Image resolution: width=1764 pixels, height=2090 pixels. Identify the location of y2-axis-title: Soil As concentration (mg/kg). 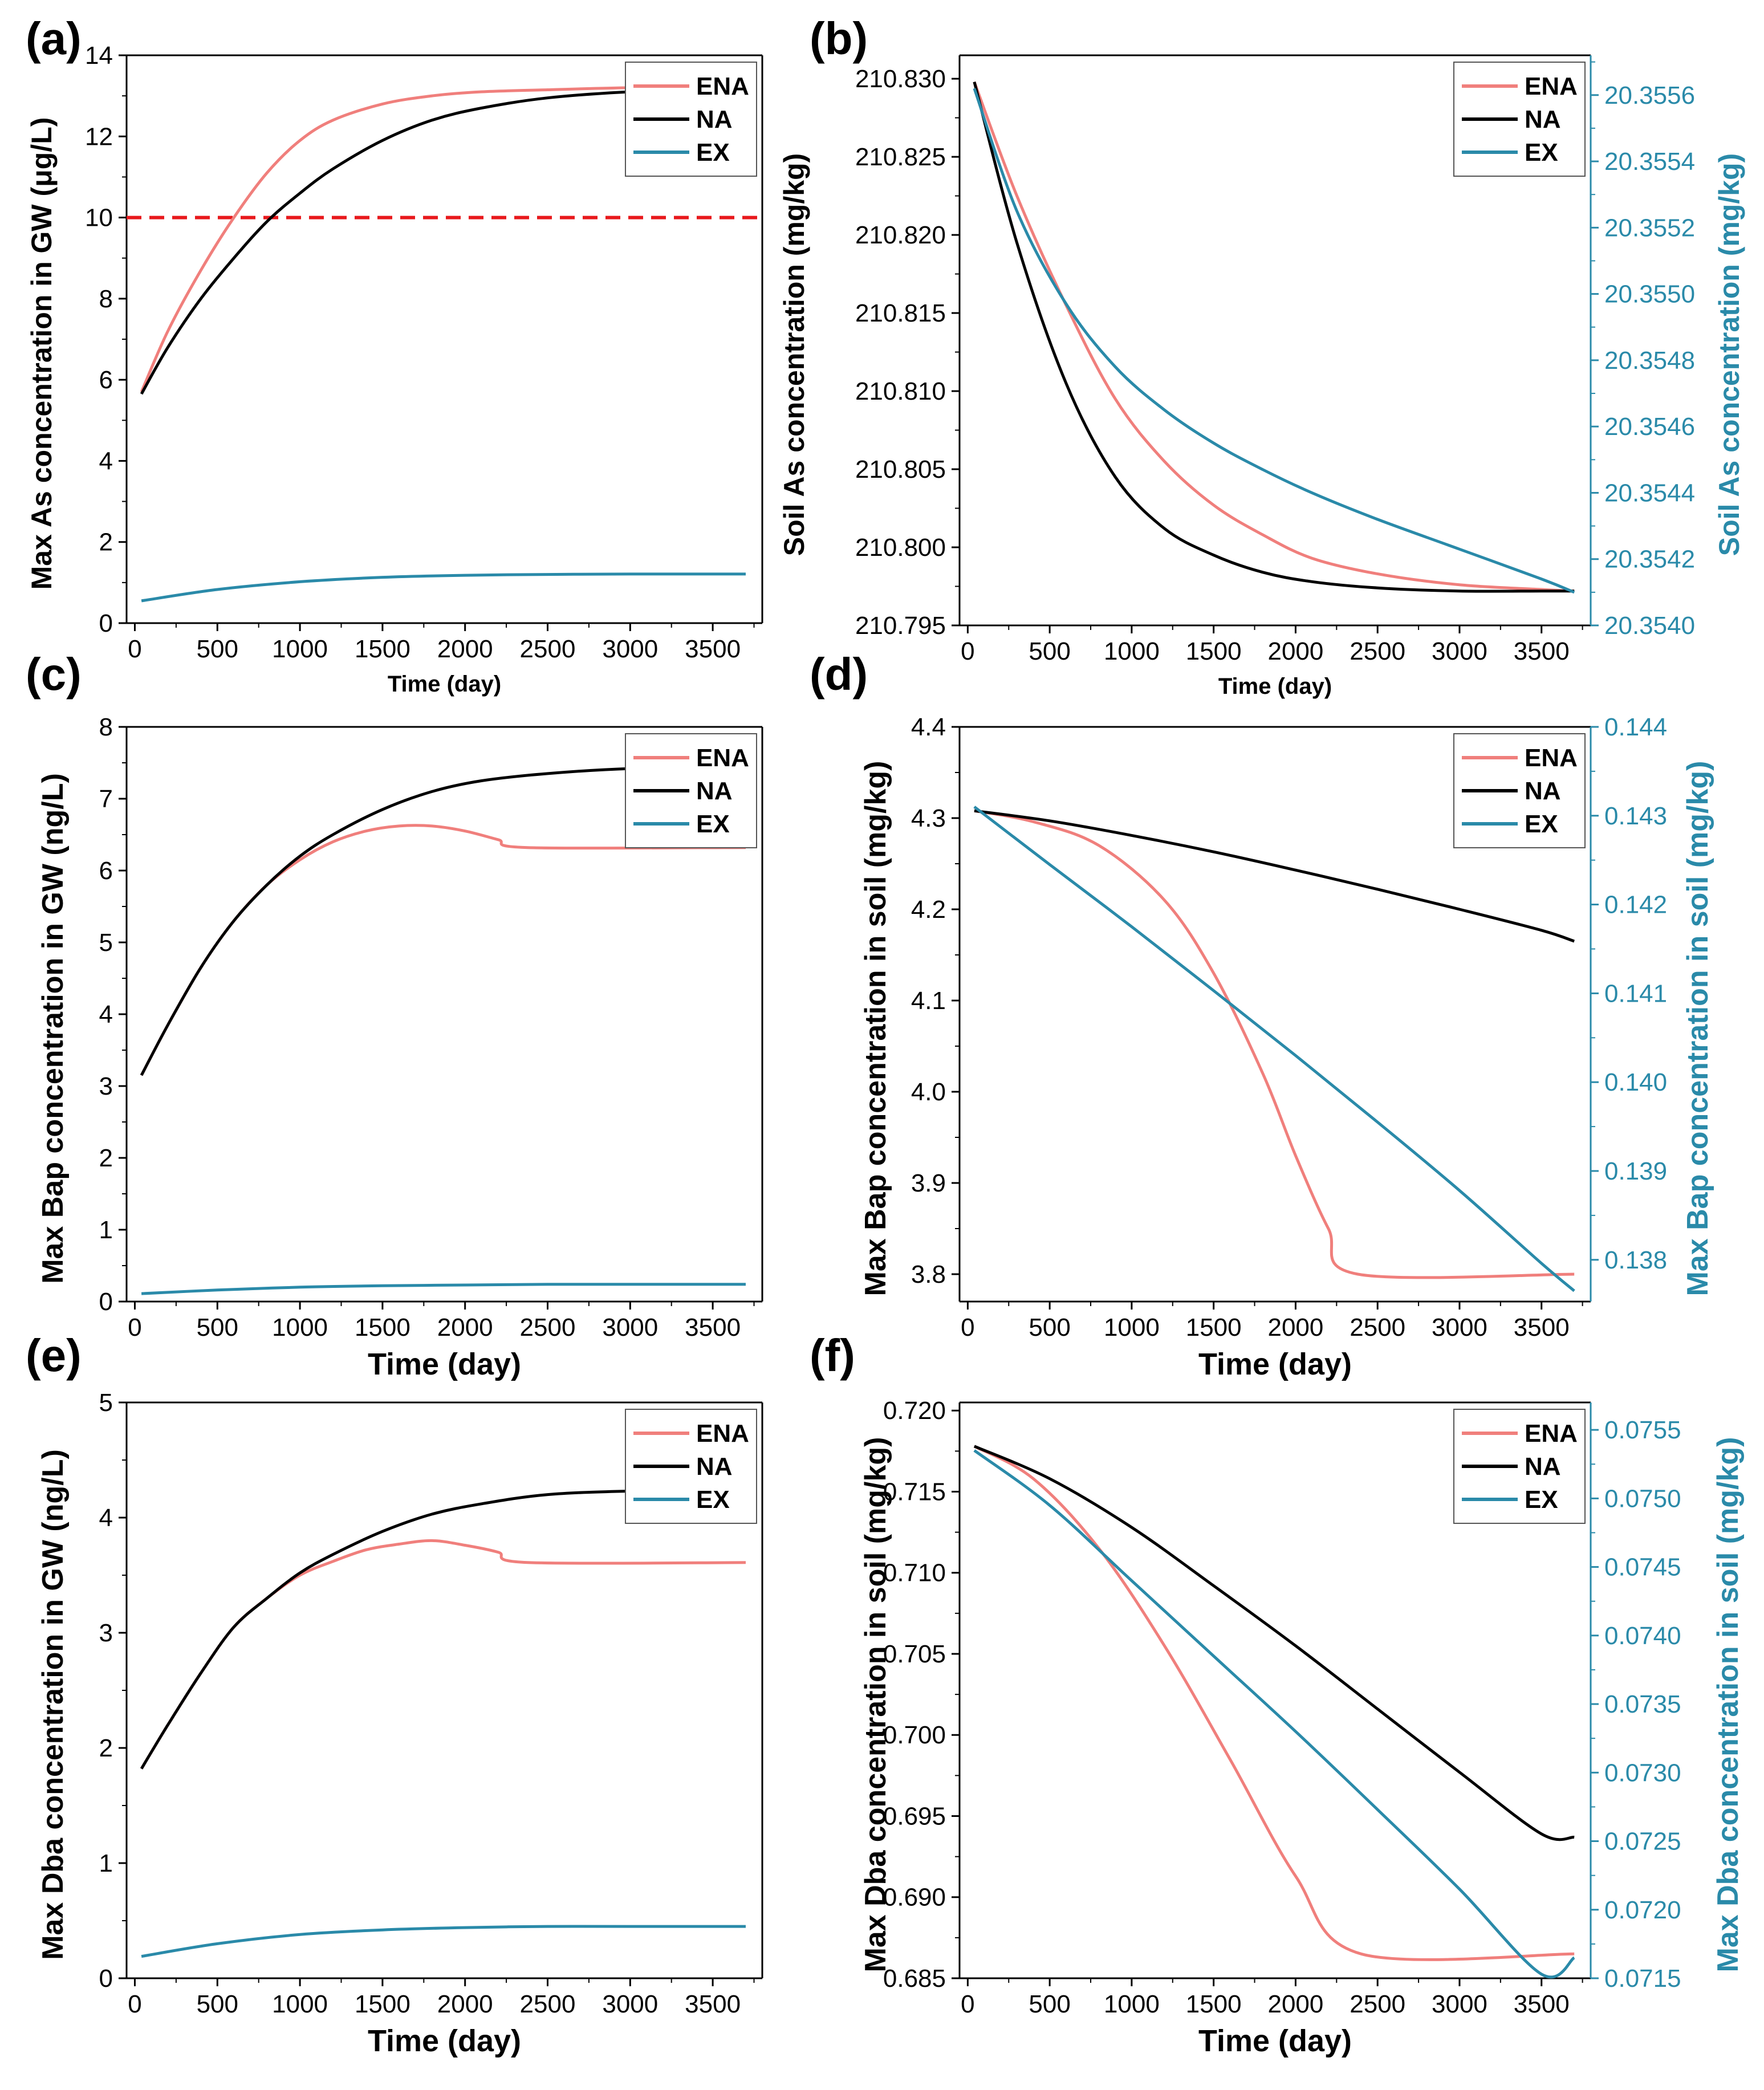
(1729, 354).